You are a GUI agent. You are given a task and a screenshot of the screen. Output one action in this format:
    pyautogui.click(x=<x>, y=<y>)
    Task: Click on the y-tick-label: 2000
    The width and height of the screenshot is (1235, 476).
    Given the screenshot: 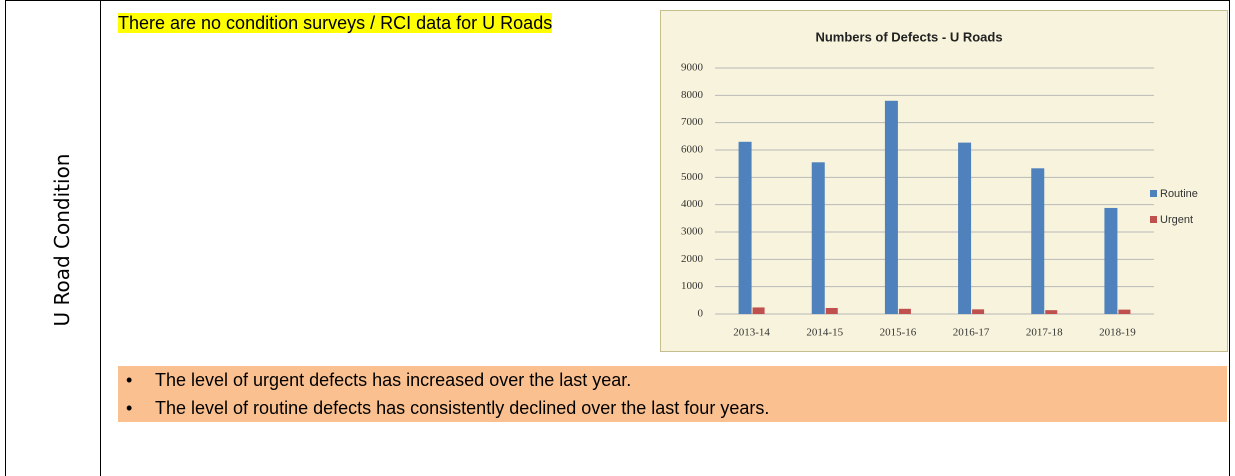 What is the action you would take?
    pyautogui.click(x=692, y=259)
    